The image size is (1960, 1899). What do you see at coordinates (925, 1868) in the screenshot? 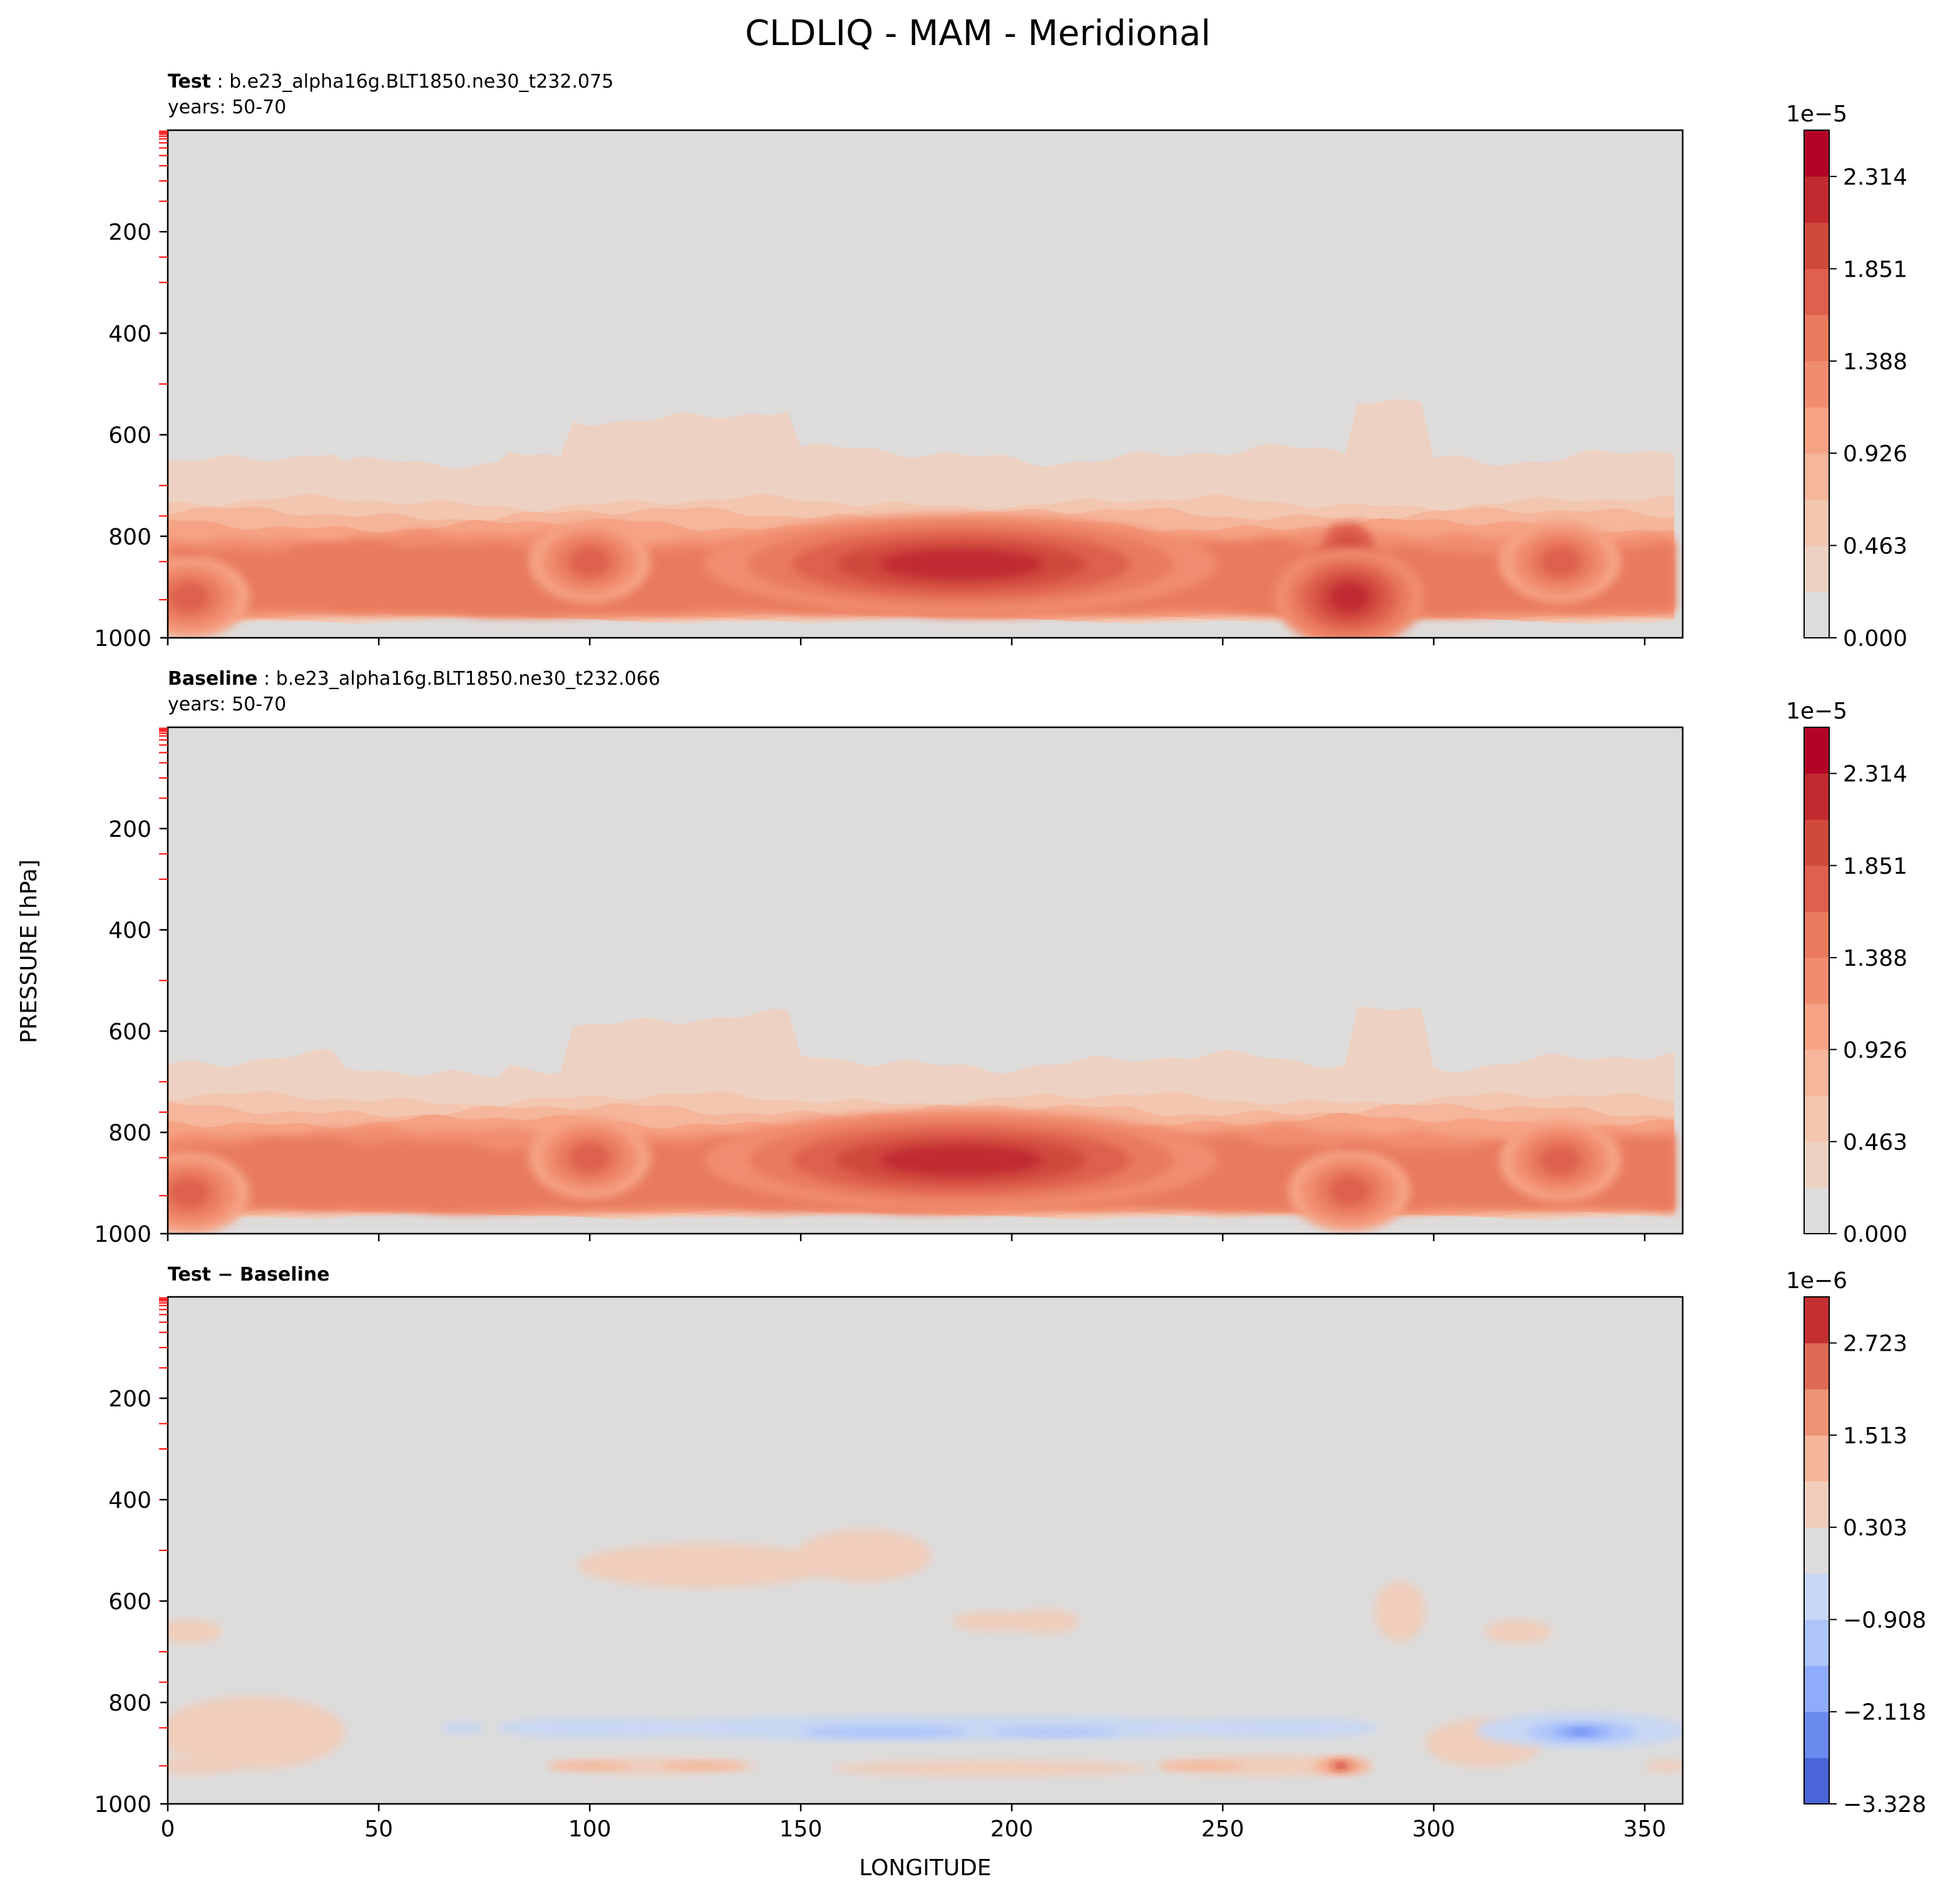
I see `x-axis-label: LONGITUDE` at bounding box center [925, 1868].